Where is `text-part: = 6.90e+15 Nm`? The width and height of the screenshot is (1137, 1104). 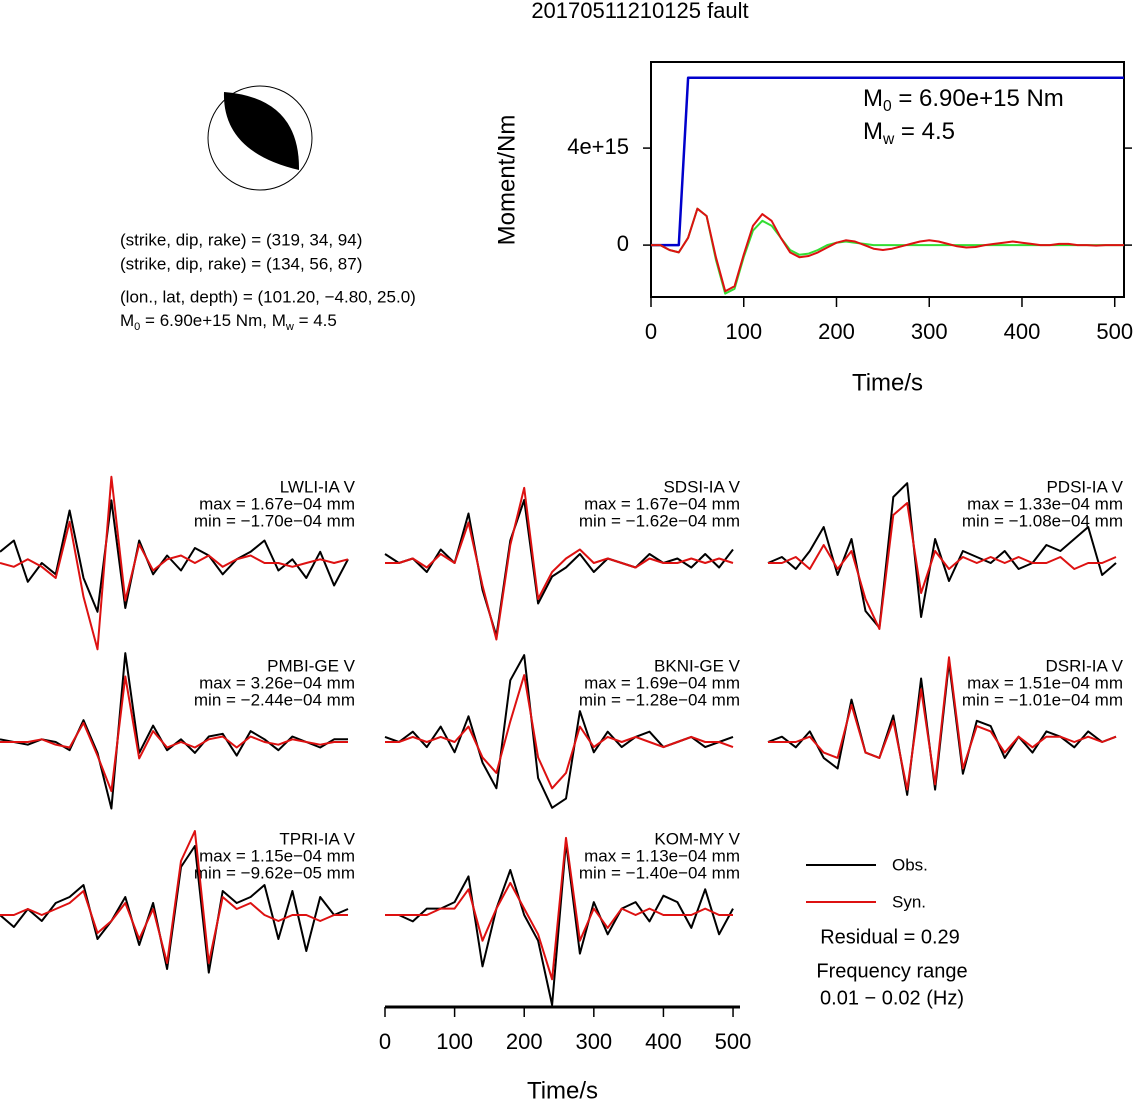 text-part: = 6.90e+15 Nm is located at coordinates (978, 98).